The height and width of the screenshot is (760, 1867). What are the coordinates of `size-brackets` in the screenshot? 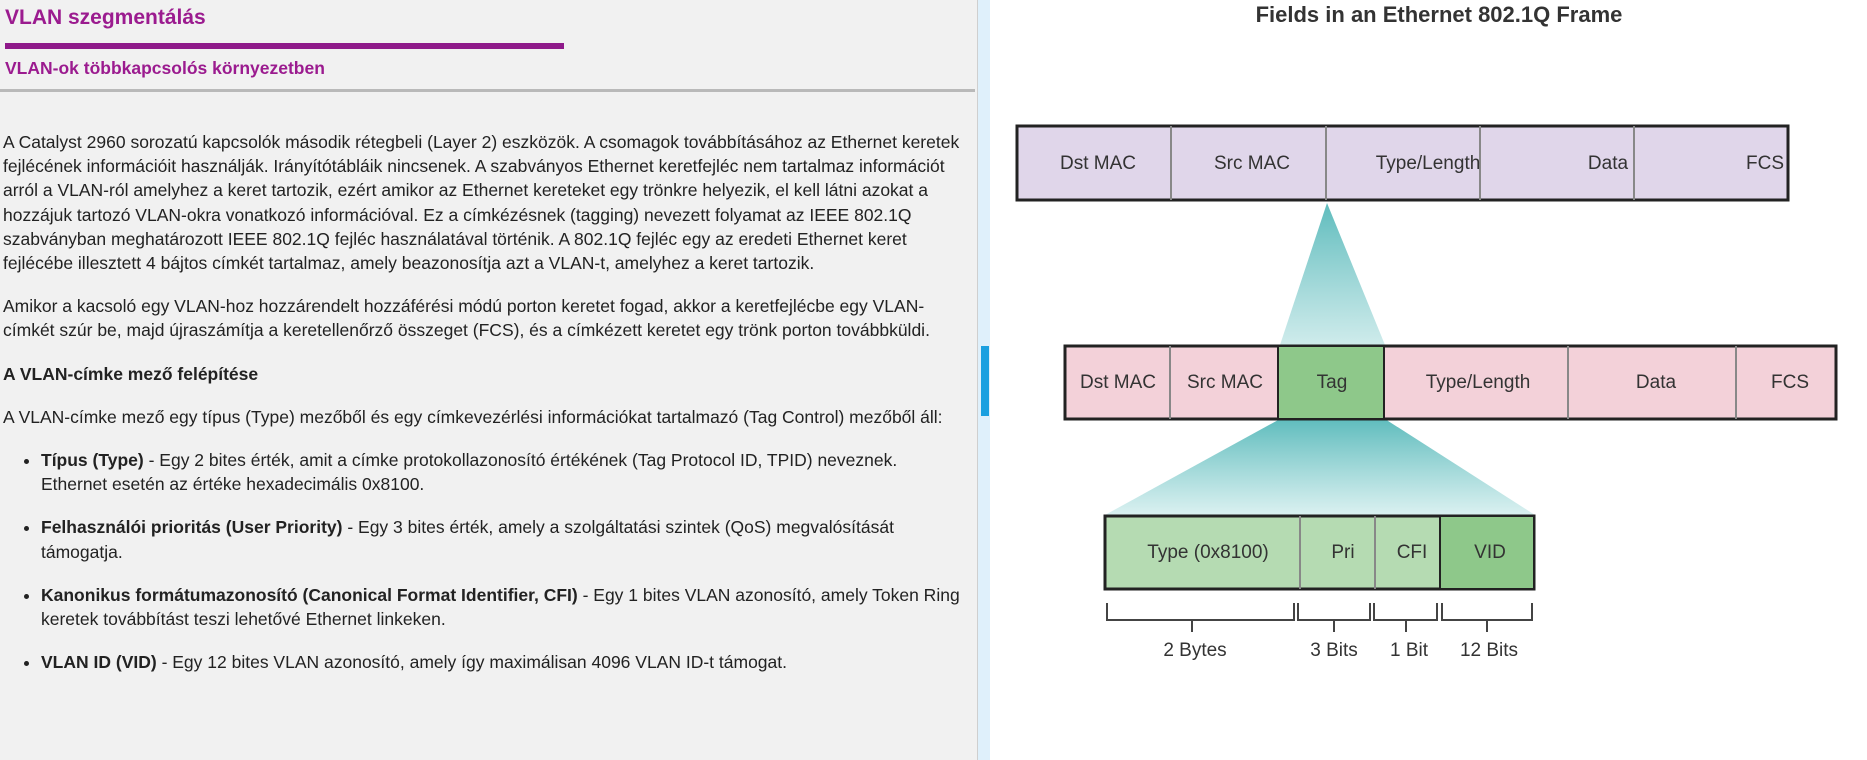 It's located at (1319, 617).